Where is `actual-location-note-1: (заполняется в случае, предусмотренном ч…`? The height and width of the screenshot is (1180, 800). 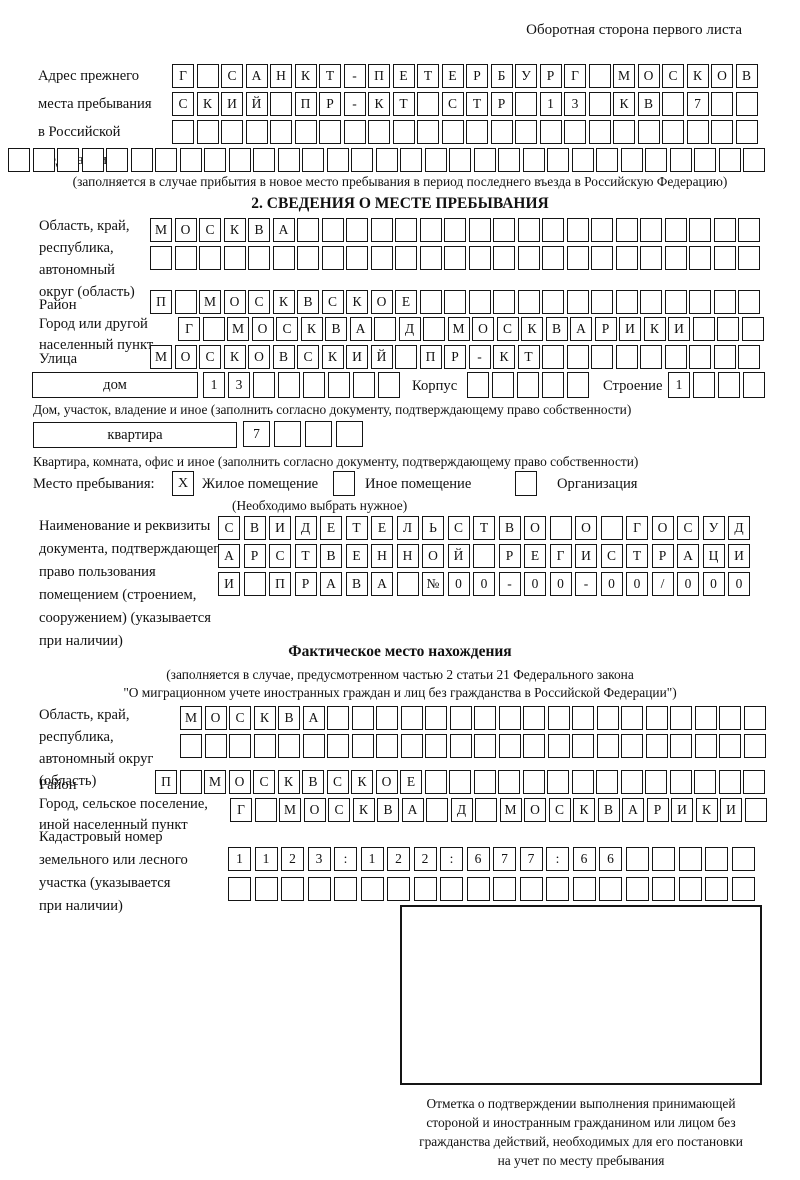
actual-location-note-1: (заполняется в случае, предусмотренном ч… is located at coordinates (400, 674).